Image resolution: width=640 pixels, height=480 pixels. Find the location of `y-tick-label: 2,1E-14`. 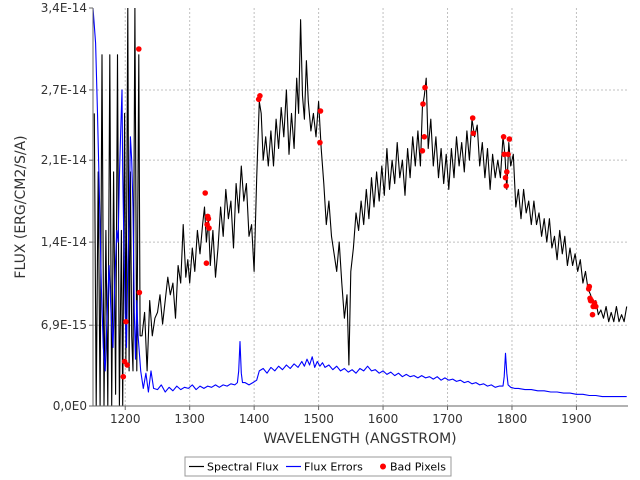

y-tick-label: 2,1E-14 is located at coordinates (64, 160).